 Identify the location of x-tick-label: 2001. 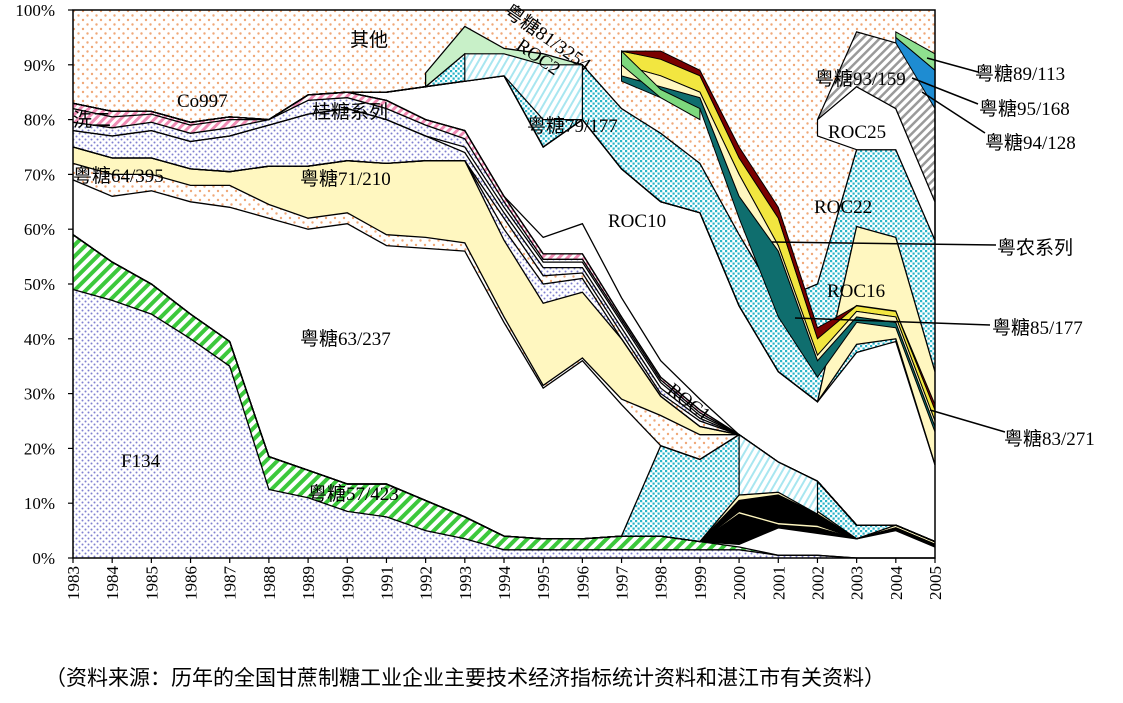
(778, 583).